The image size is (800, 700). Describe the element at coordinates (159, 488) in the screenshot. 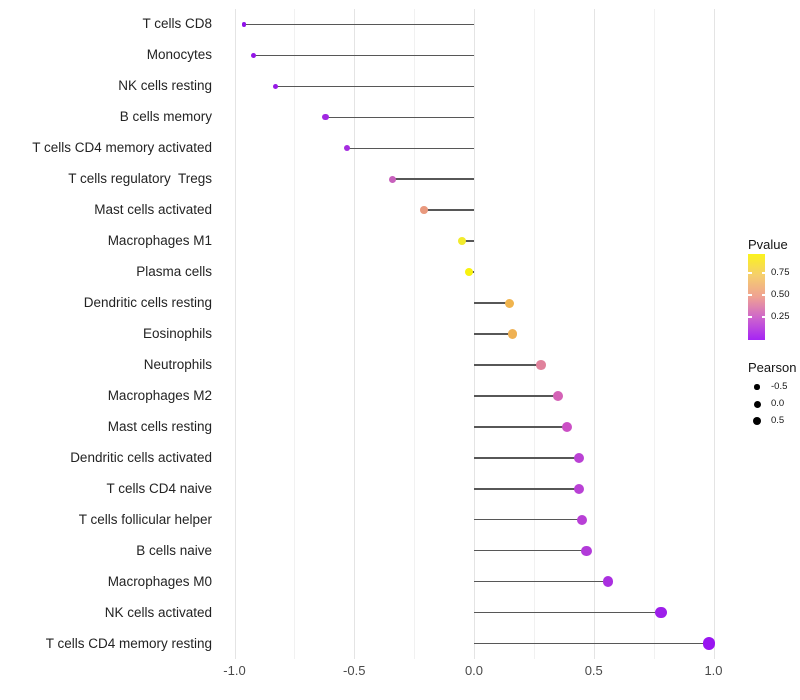

I see `y-axis-label: T cells CD4 naive` at that location.